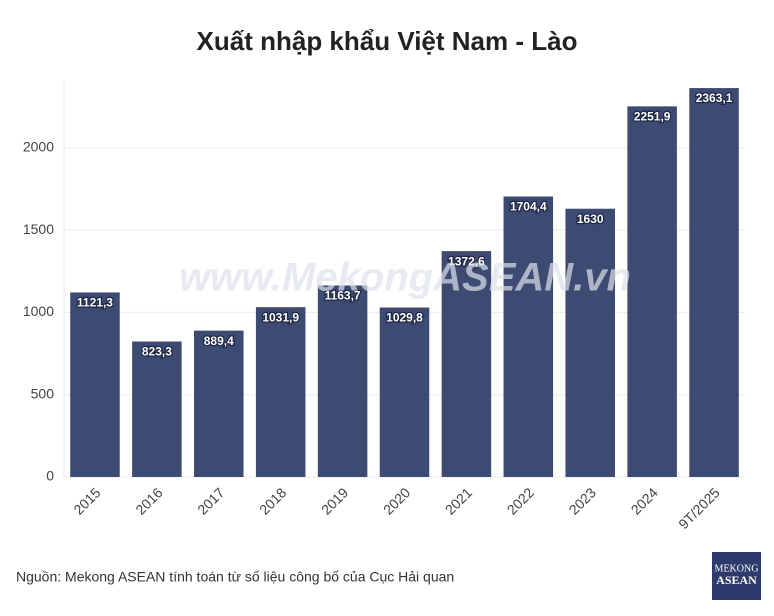 The height and width of the screenshot is (616, 774). Describe the element at coordinates (43, 393) in the screenshot. I see `y-tick-label: 500` at that location.